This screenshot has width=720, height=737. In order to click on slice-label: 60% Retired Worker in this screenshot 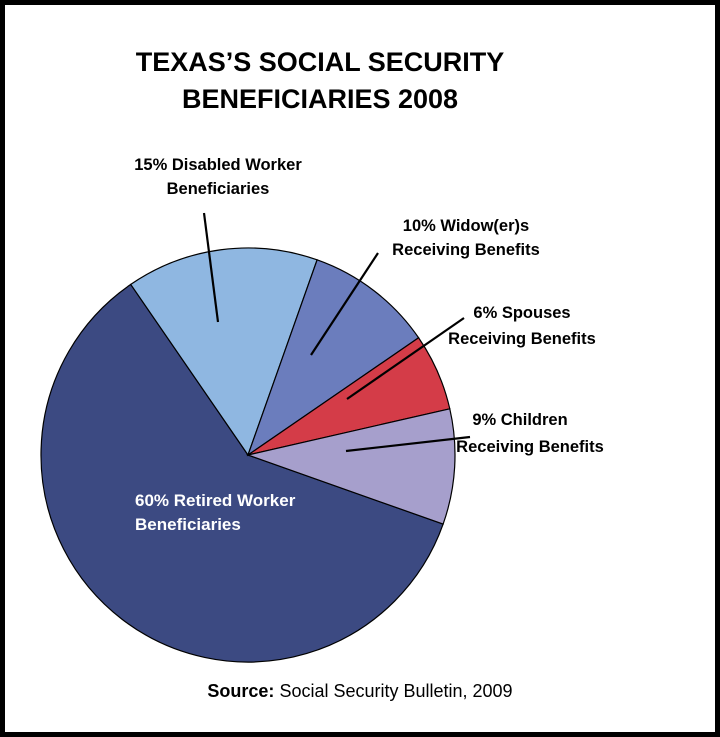, I will do `click(215, 500)`.